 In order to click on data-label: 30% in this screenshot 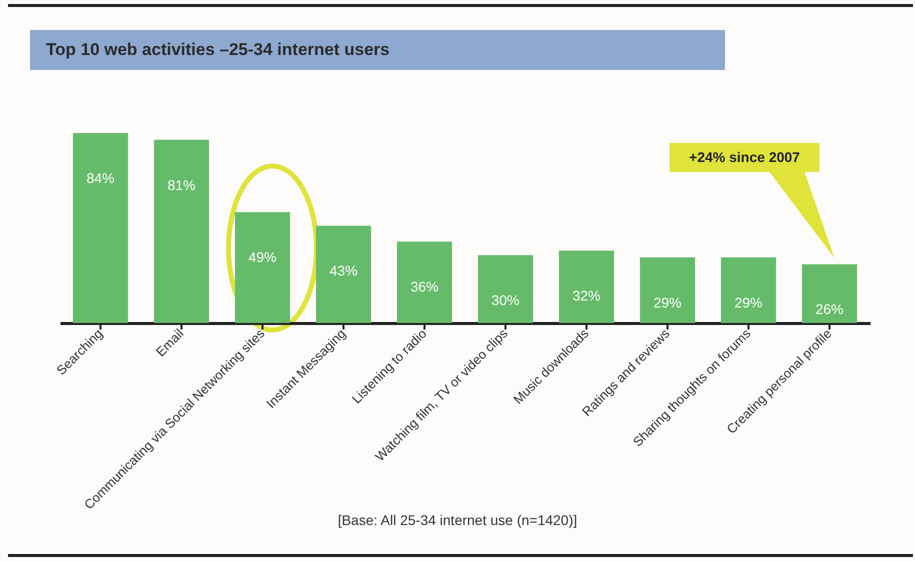, I will do `click(505, 300)`.